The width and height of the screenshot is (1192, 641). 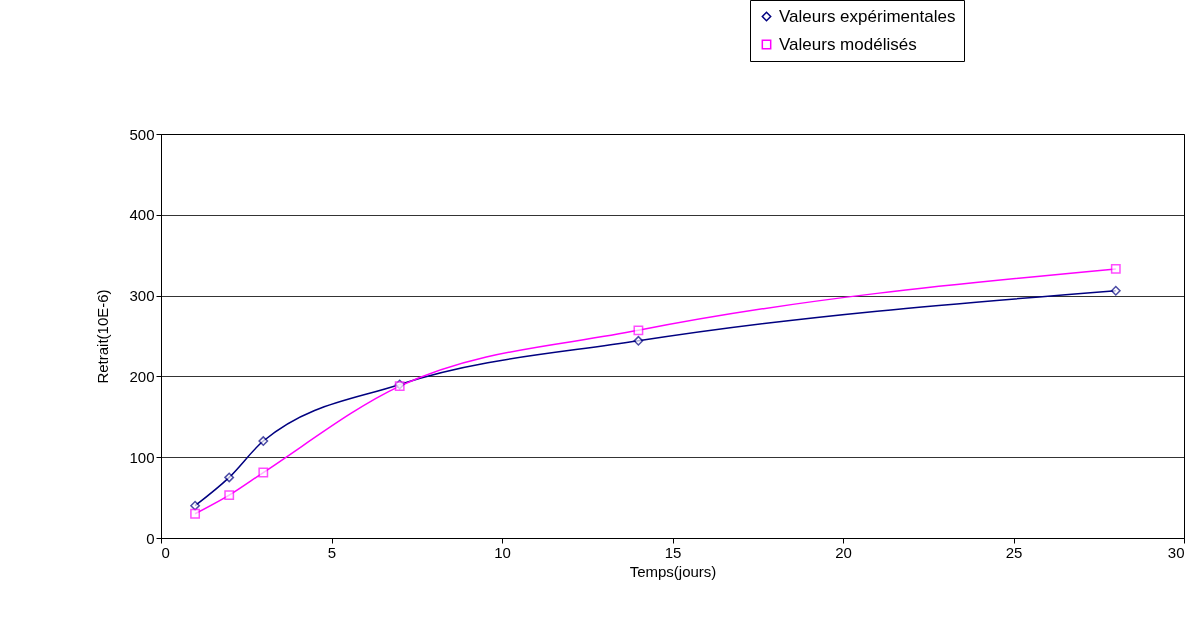 I want to click on y-tick-label: 0, so click(x=150, y=538).